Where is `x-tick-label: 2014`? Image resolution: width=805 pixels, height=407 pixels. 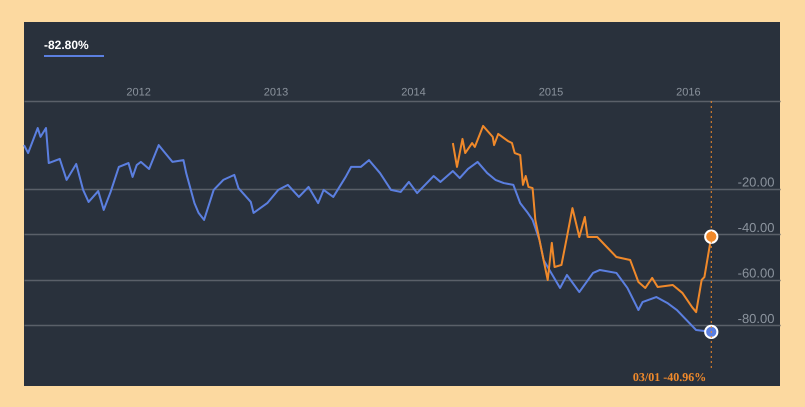
x-tick-label: 2014 is located at coordinates (413, 92).